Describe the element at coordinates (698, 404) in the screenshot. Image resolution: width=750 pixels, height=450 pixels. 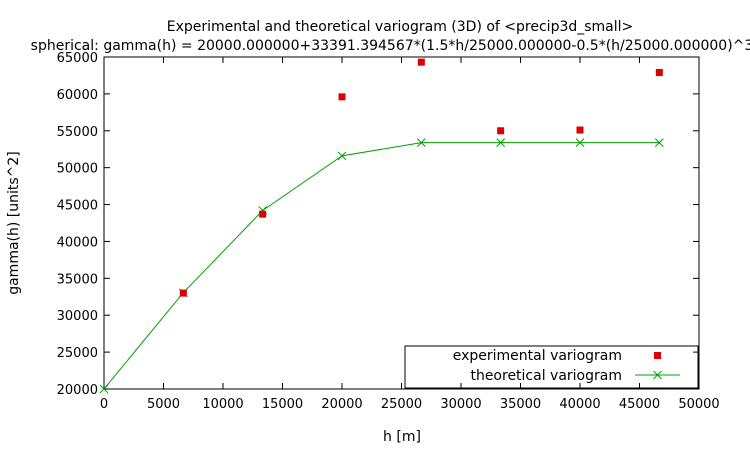
I see `x-tick-label: 50000` at that location.